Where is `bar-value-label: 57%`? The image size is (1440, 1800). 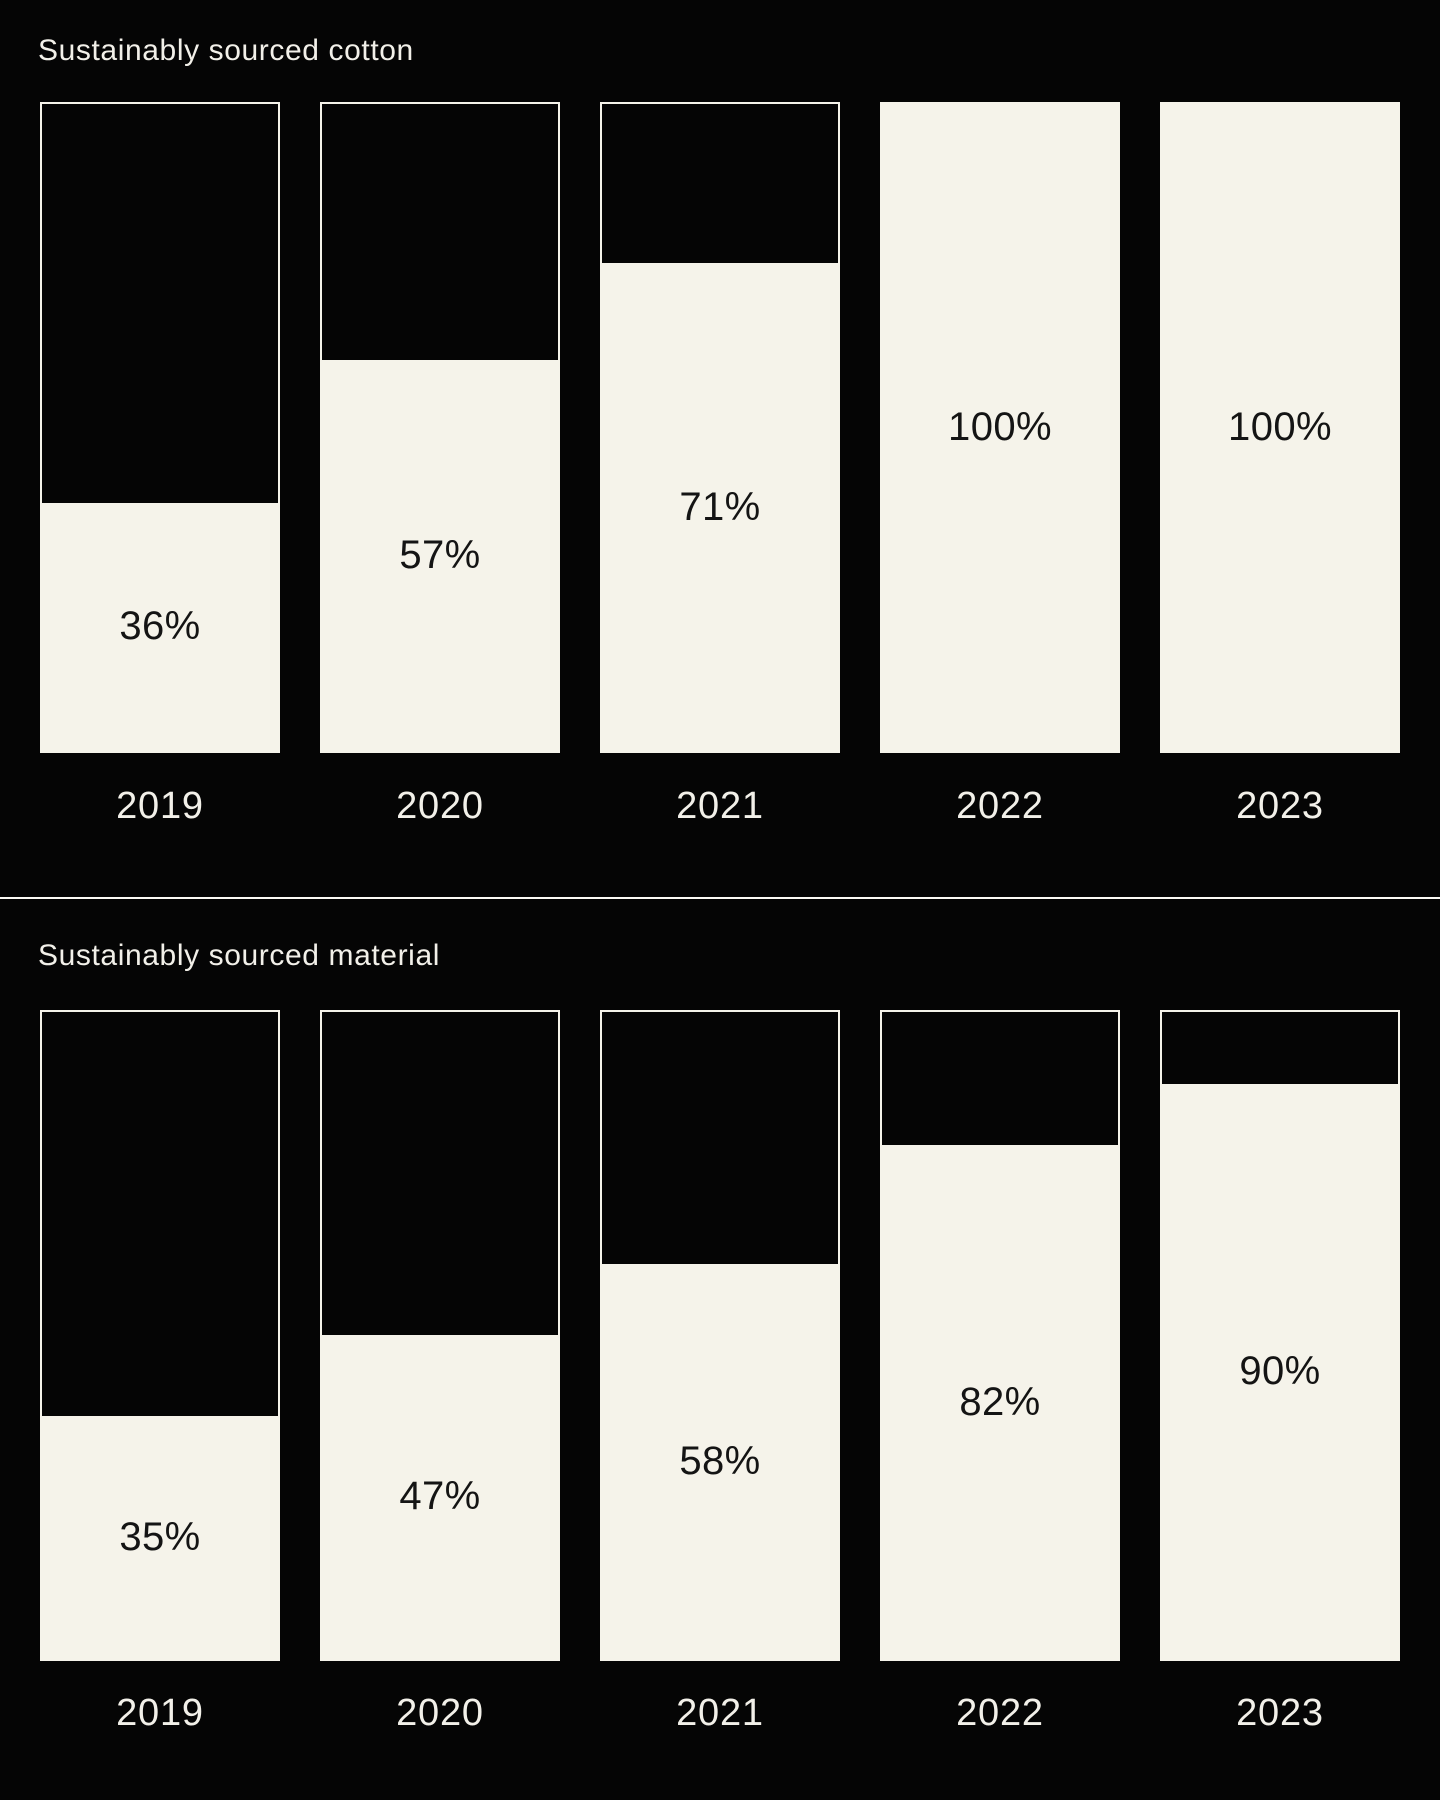
bar-value-label: 57% is located at coordinates (440, 554).